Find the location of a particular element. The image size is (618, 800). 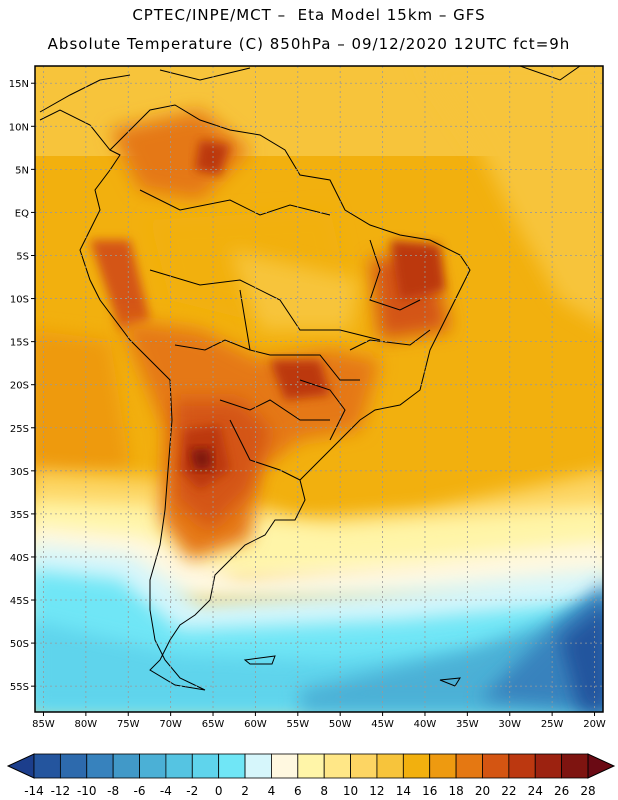

lon-tick-label: 35W is located at coordinates (467, 724).